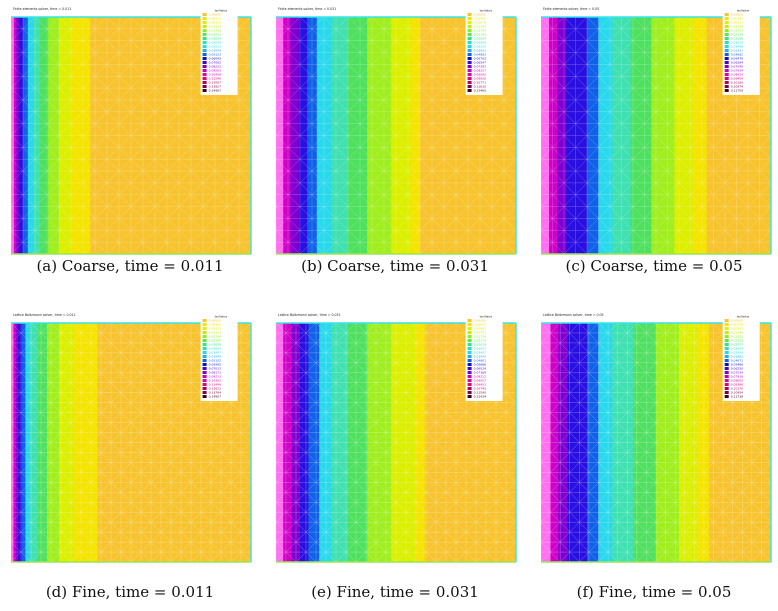  What do you see at coordinates (480, 373) in the screenshot?
I see `legend-value: 0.07368` at bounding box center [480, 373].